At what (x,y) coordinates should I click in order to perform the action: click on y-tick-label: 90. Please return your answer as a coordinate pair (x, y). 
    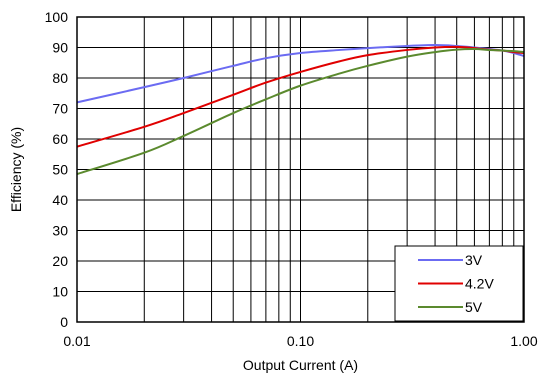
    Looking at the image, I should click on (60, 48).